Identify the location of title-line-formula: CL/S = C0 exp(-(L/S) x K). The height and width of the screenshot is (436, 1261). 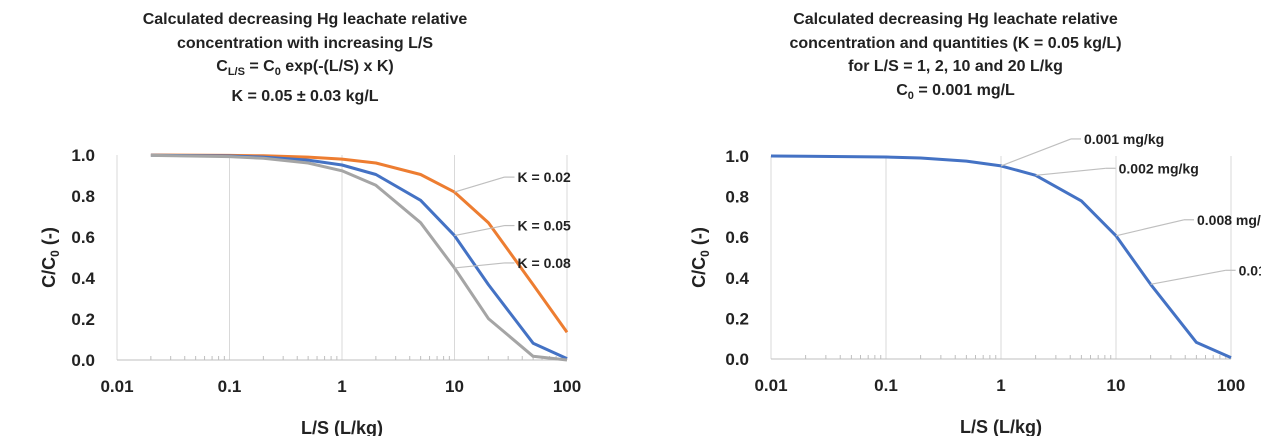
(305, 68).